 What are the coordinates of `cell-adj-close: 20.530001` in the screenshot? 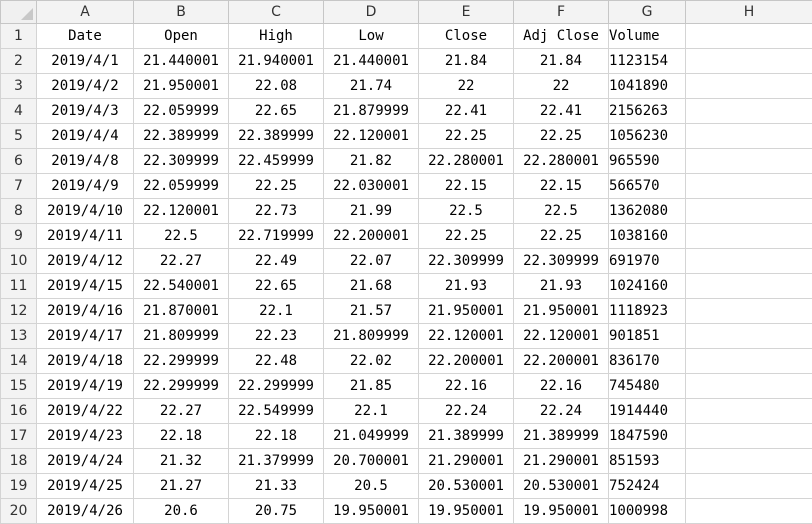 It's located at (561, 486).